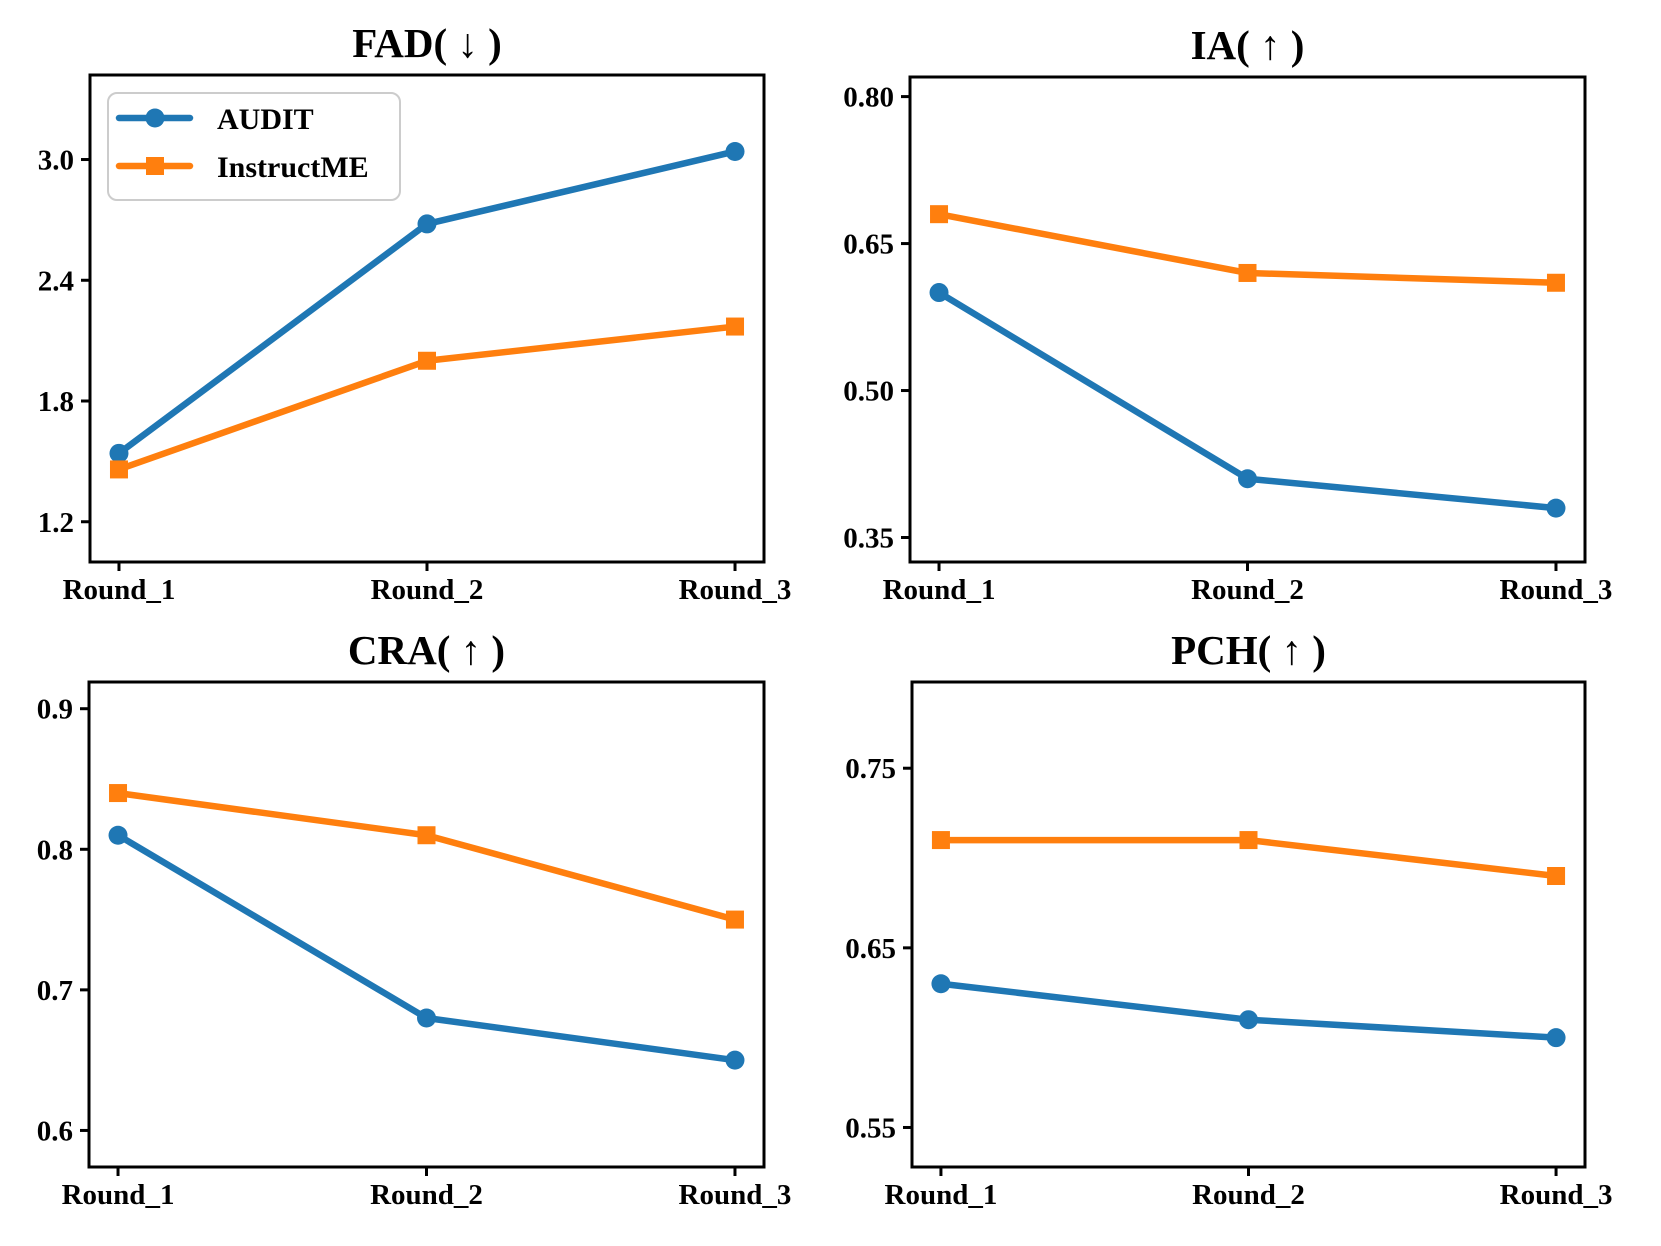  What do you see at coordinates (55, 710) in the screenshot?
I see `y-tick-label: 0.9` at bounding box center [55, 710].